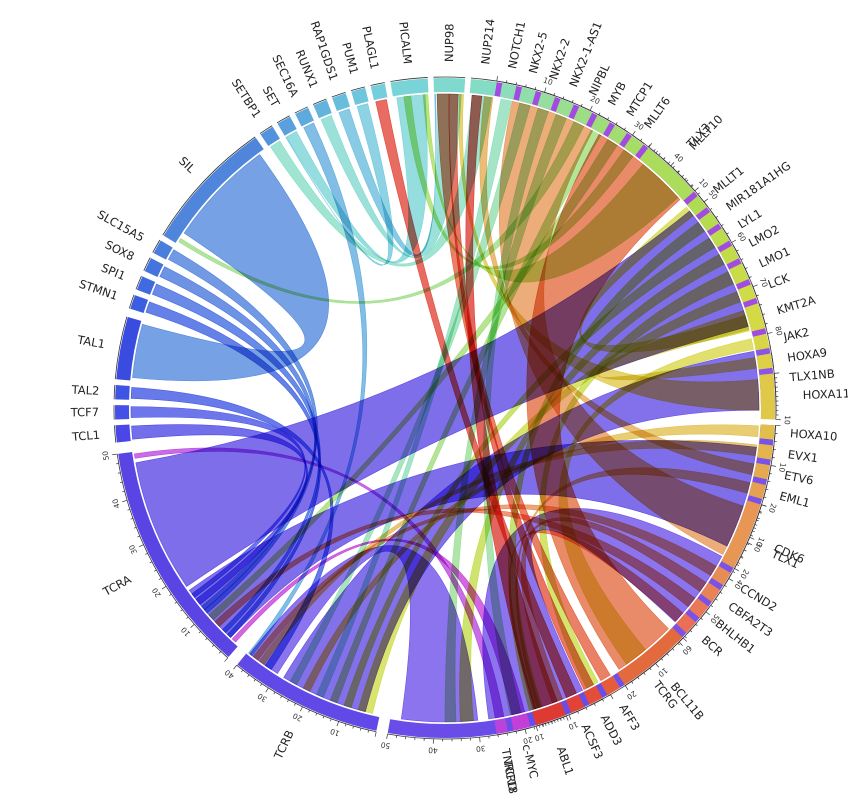 This screenshot has width=848, height=812. I want to click on segment-arc-spi1, so click(146, 285).